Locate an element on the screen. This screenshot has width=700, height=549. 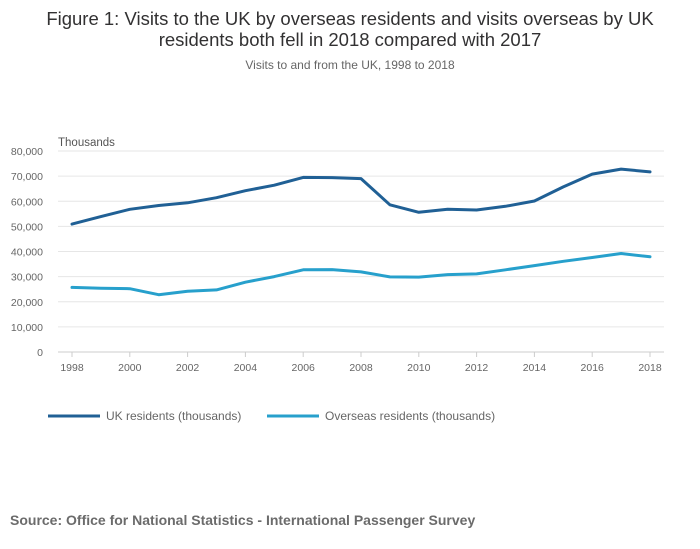
x-tick-label: 2000 is located at coordinates (130, 368).